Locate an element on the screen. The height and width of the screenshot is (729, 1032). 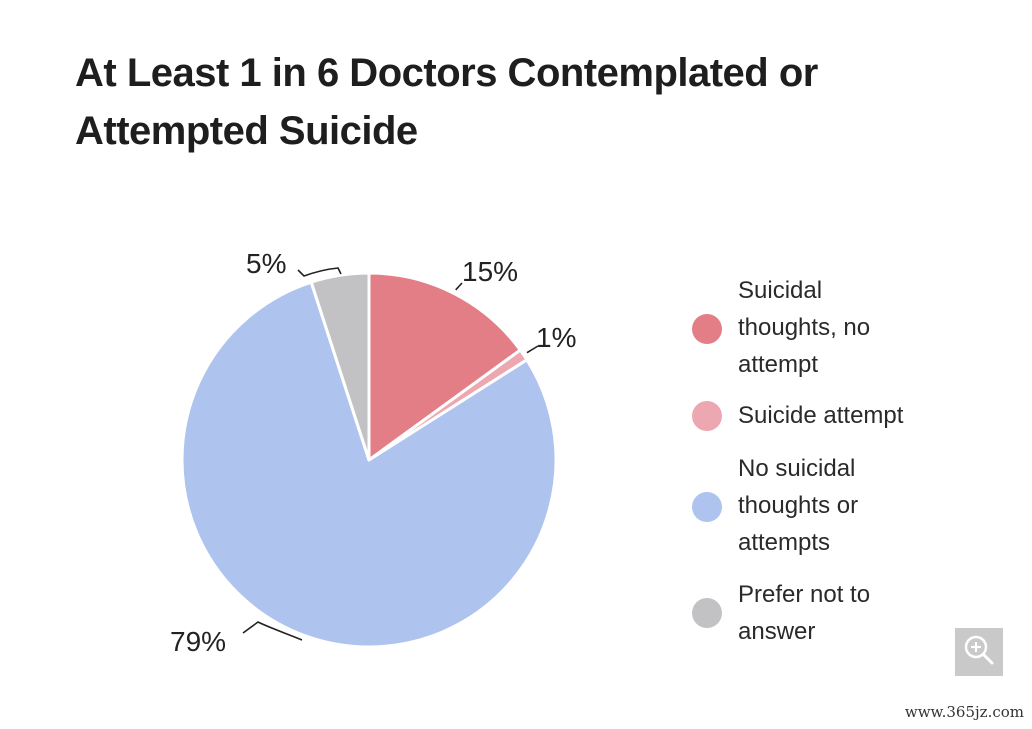
label-suicidal-thoughts-pct: 15% is located at coordinates (490, 271).